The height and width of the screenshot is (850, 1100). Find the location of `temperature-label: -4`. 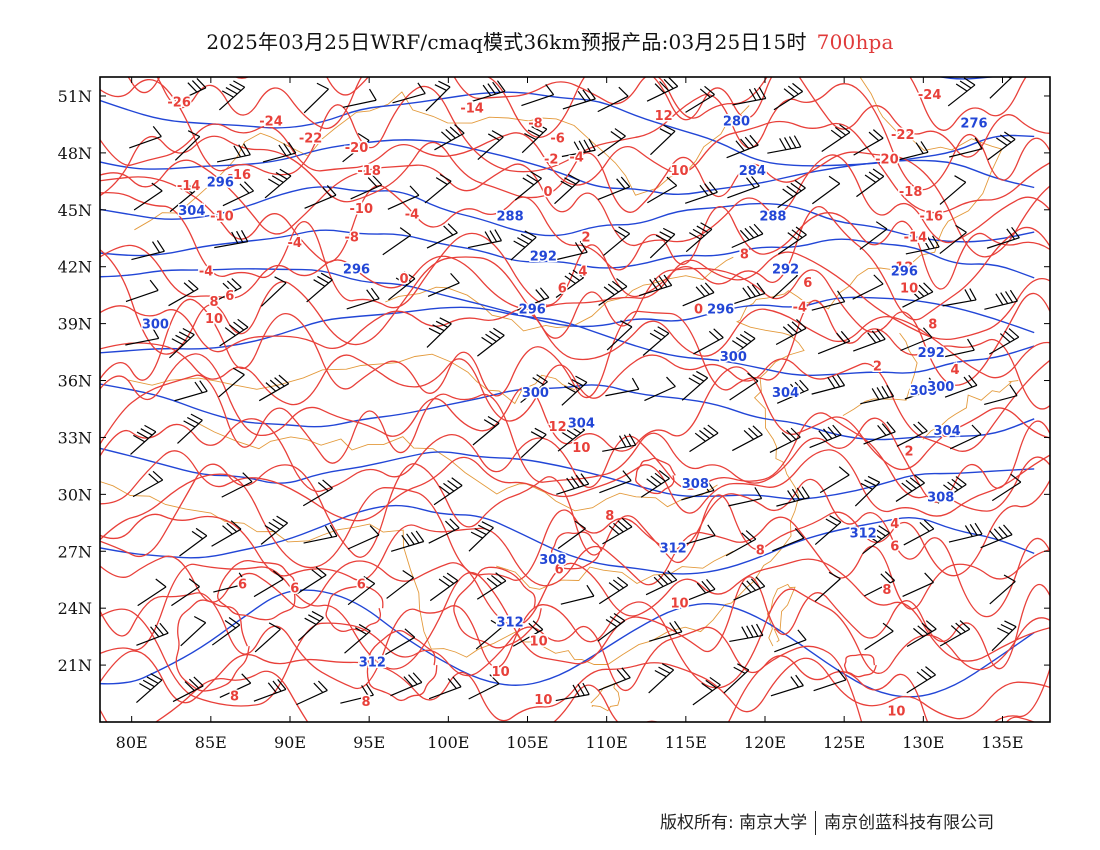

temperature-label: -4 is located at coordinates (295, 243).